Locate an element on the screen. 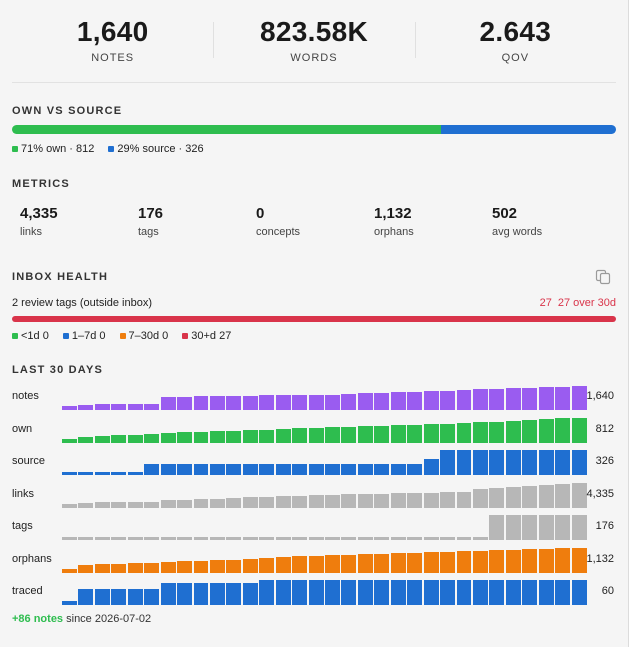 Image resolution: width=629 pixels, height=647 pixels. metric-label: orphans is located at coordinates (394, 232).